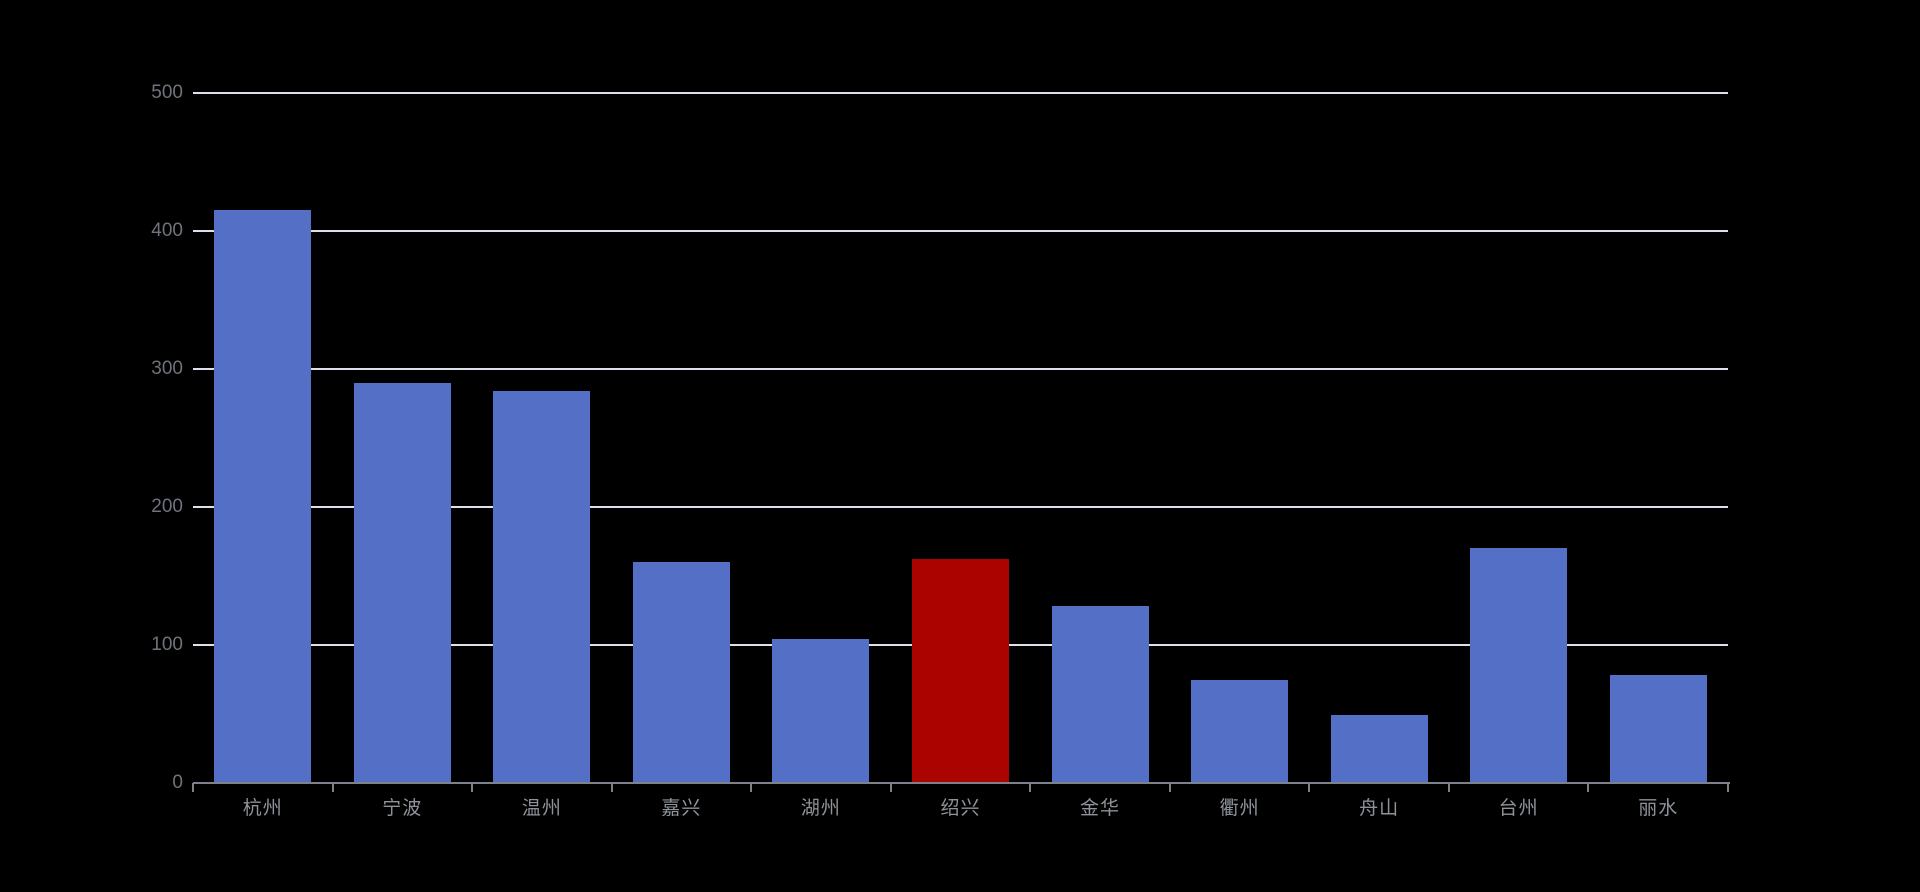  What do you see at coordinates (1519, 665) in the screenshot?
I see `bar-台州` at bounding box center [1519, 665].